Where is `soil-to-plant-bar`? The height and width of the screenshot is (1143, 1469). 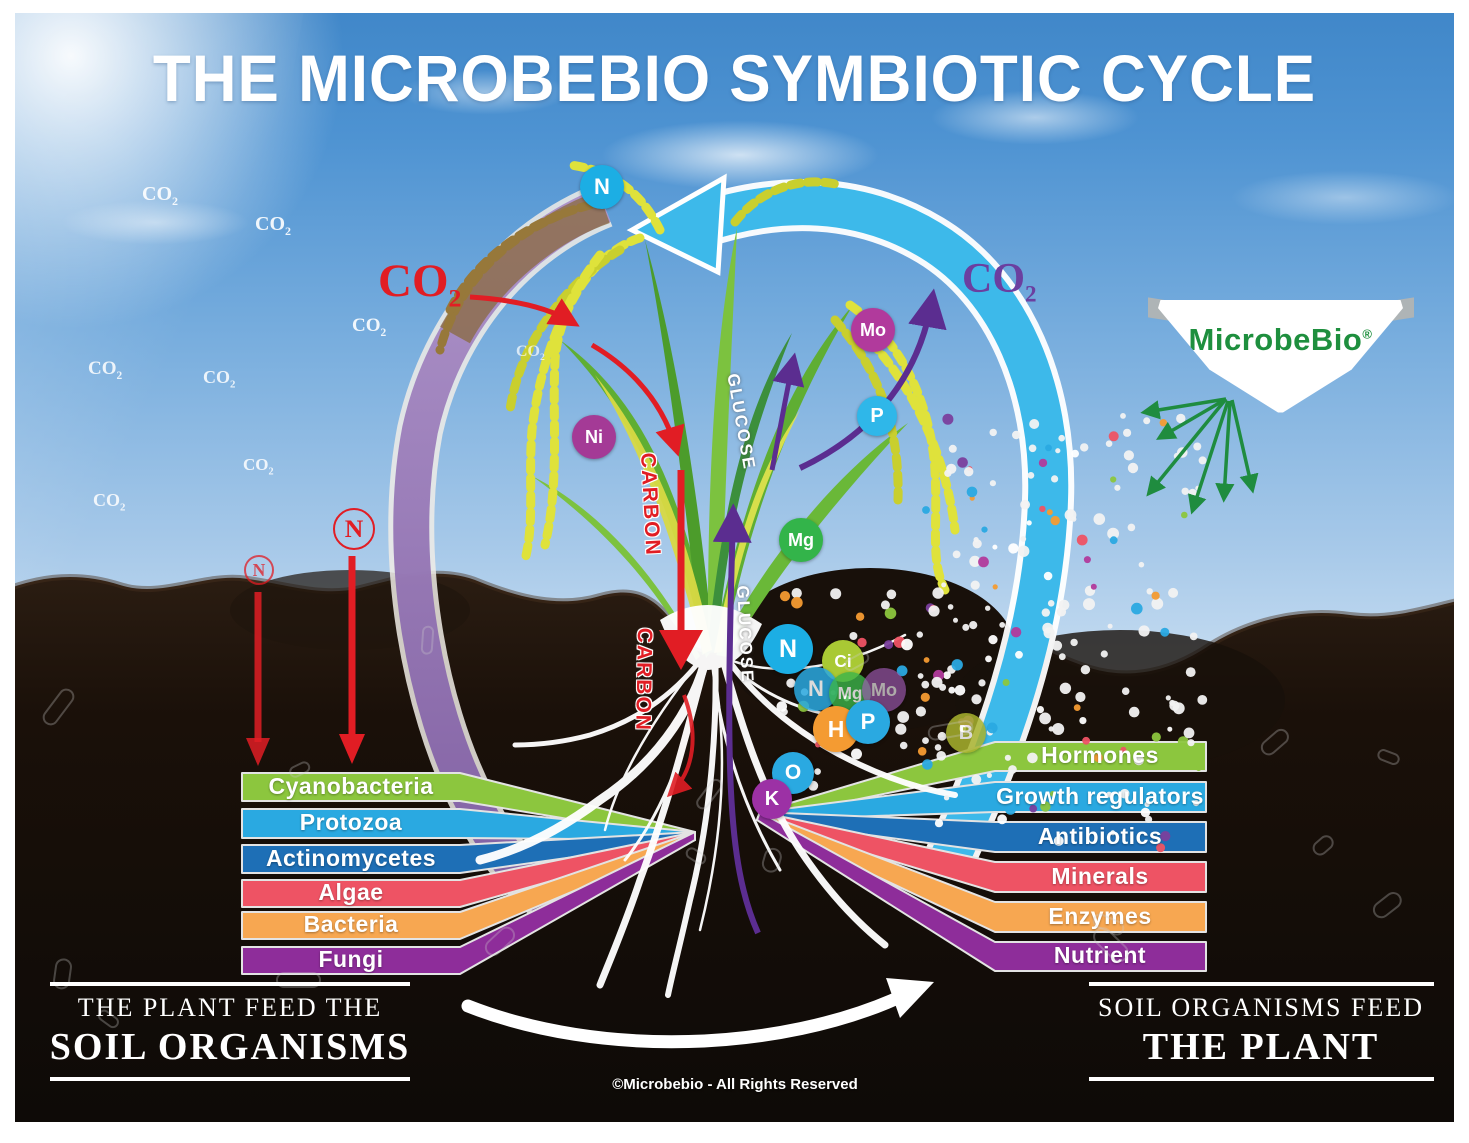
soil-to-plant-bar is located at coordinates (981, 891).